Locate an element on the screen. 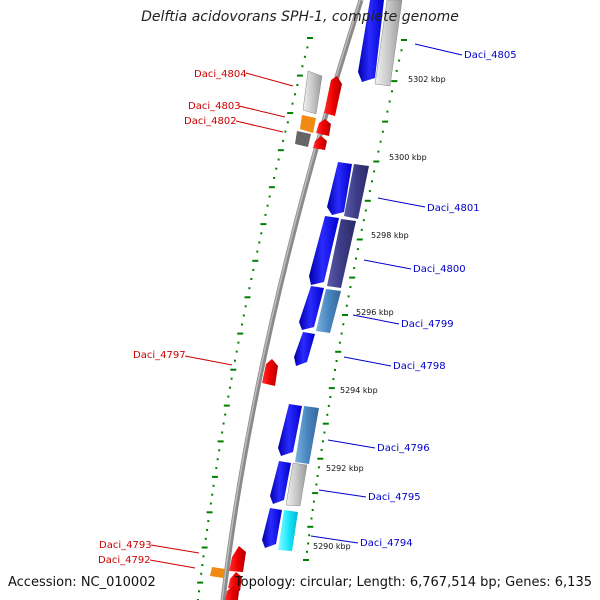 This screenshot has height=600, width=600. gene-daci-4802-product is located at coordinates (303, 139).